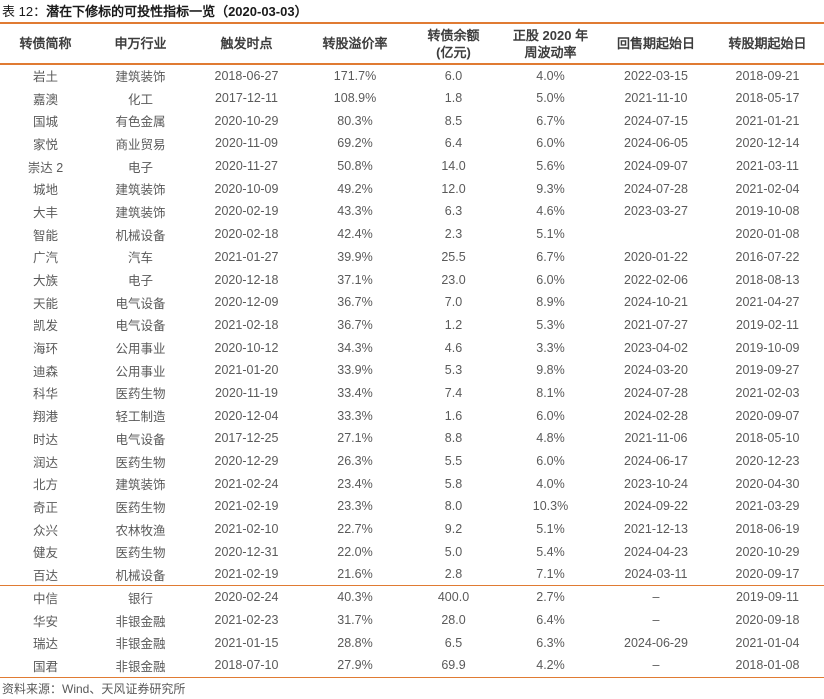 The height and width of the screenshot is (699, 824). What do you see at coordinates (355, 642) in the screenshot?
I see `premium-cell: 28.8%` at bounding box center [355, 642].